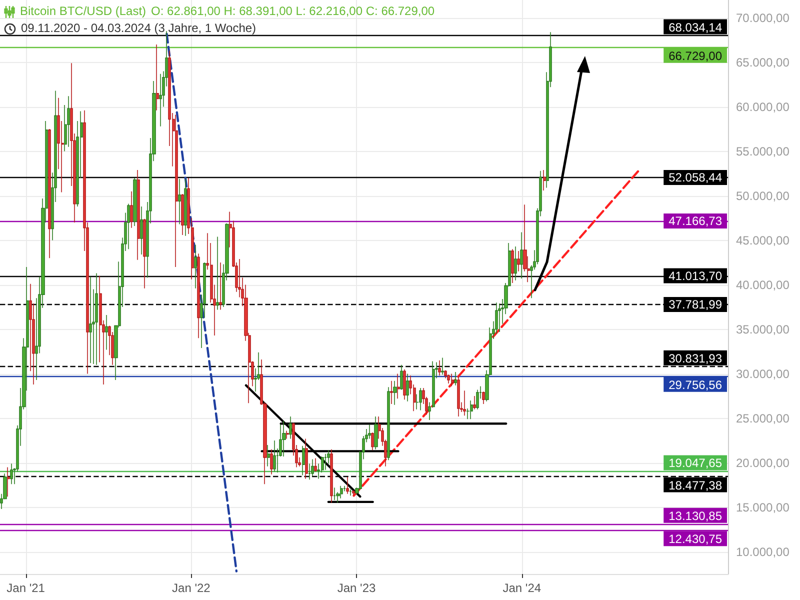  I want to click on y-tick-label: 25.000,00, so click(763, 418).